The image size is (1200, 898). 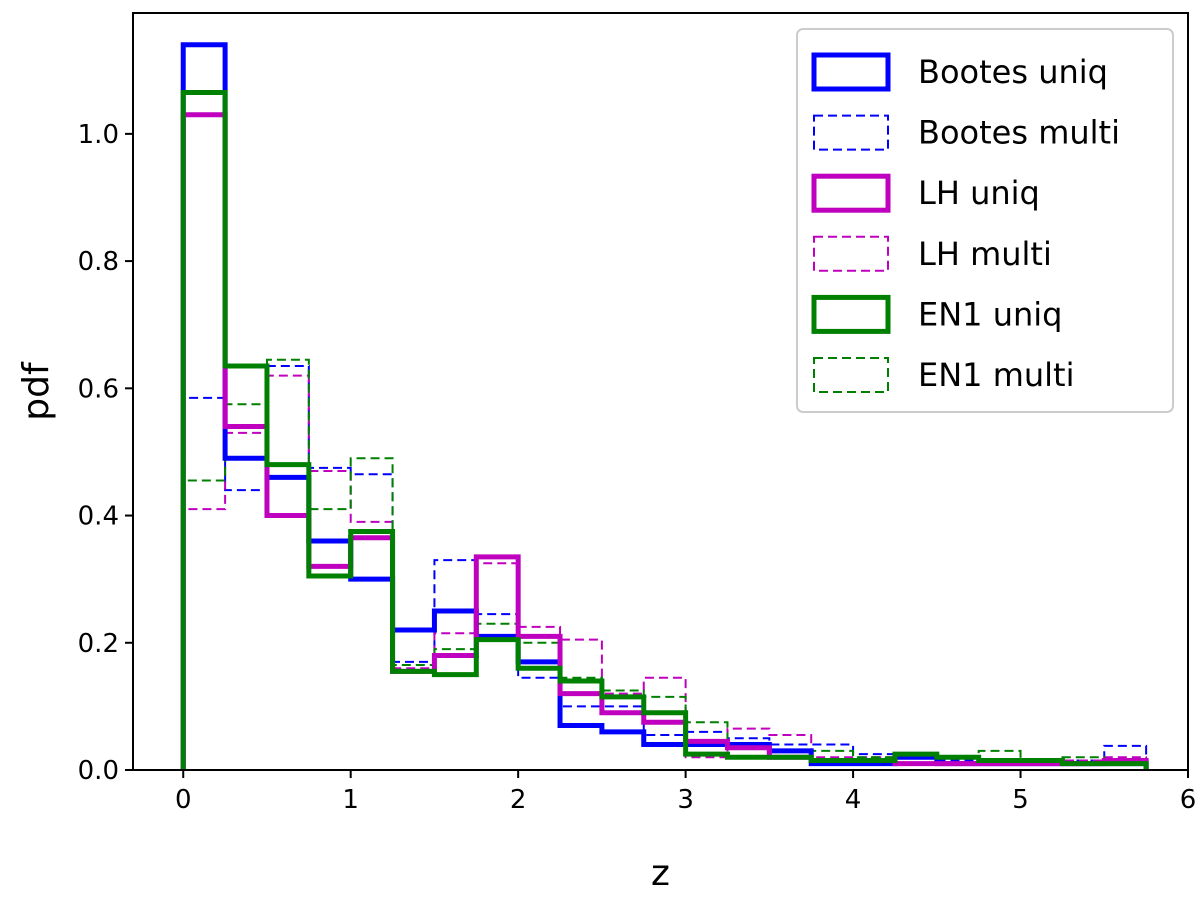 I want to click on x-axis-label: z, so click(x=660, y=873).